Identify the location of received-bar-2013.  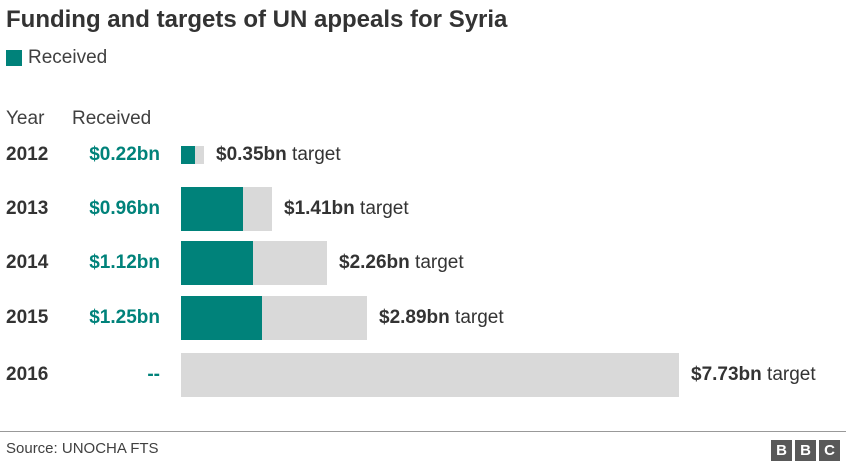
(212, 209).